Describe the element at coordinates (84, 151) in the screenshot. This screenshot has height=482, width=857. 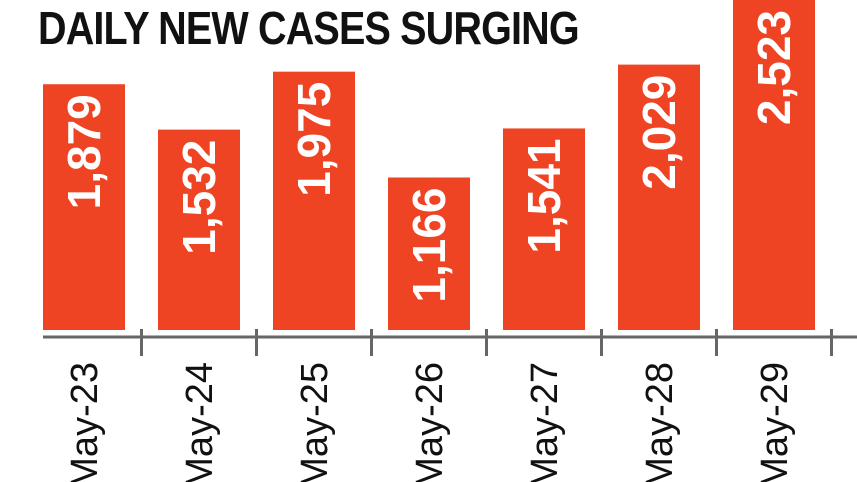
I see `bar-value-label: 1,879` at that location.